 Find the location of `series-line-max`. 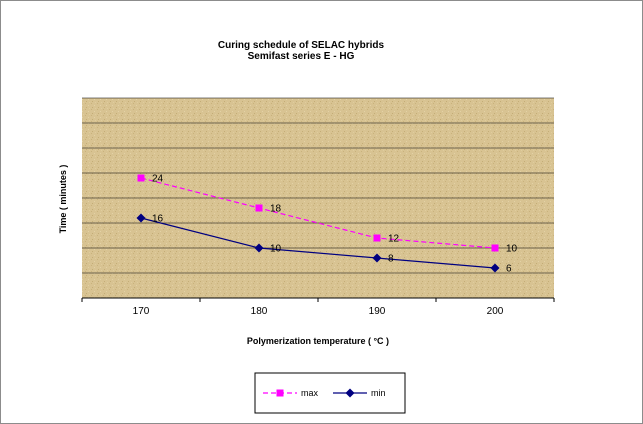

series-line-max is located at coordinates (318, 213).